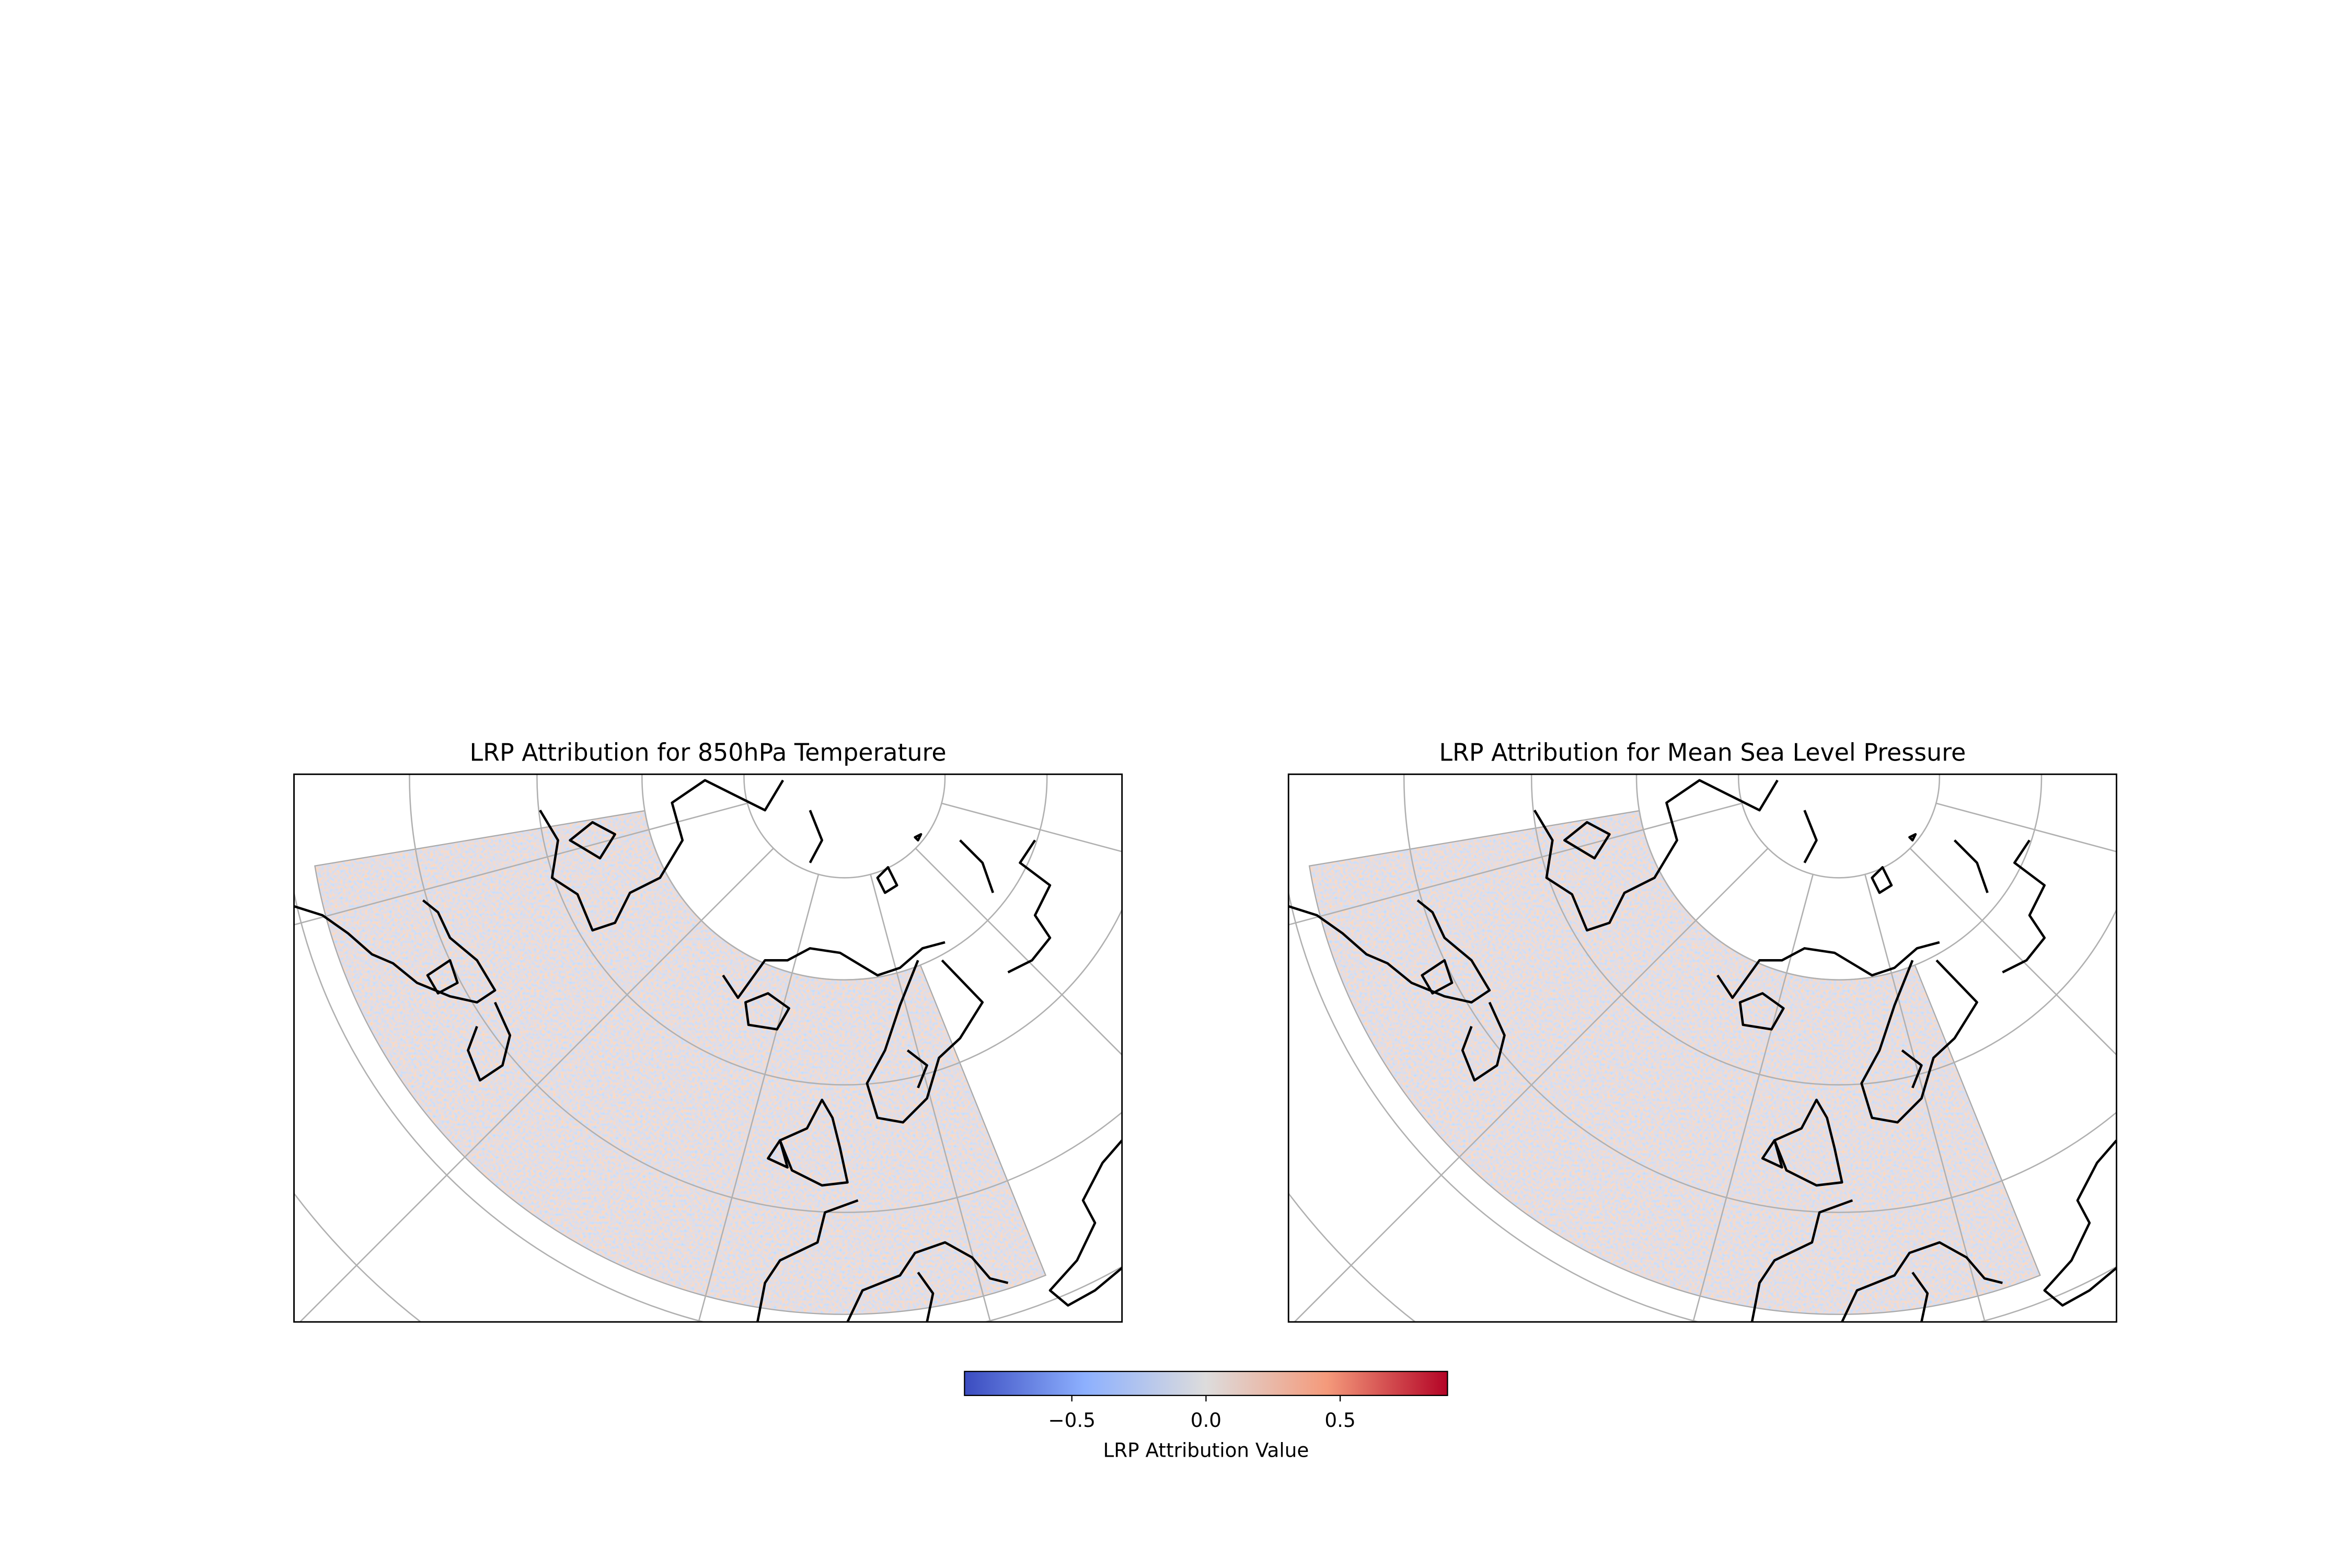 The height and width of the screenshot is (1568, 2352). Describe the element at coordinates (1072, 1420) in the screenshot. I see `colorbar-tick-label: −0.5` at that location.